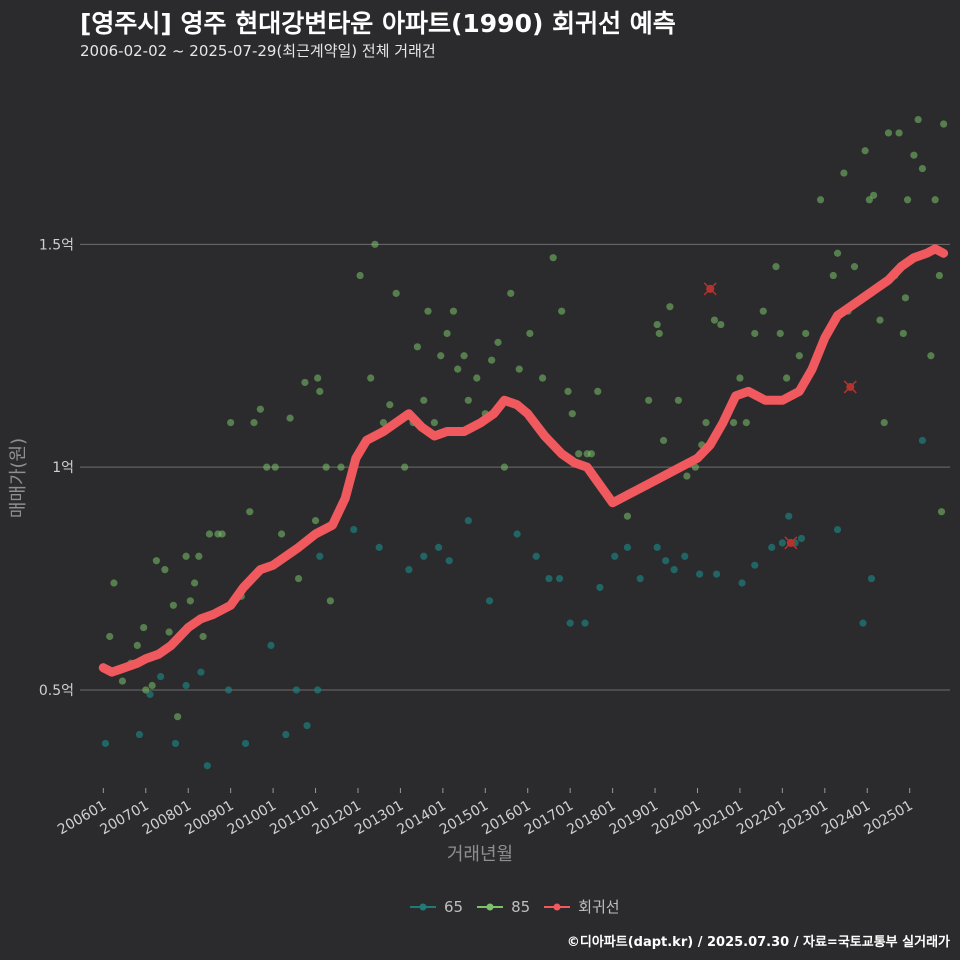 Image resolution: width=960 pixels, height=960 pixels. I want to click on legend-item-regression: 회귀선, so click(582, 906).